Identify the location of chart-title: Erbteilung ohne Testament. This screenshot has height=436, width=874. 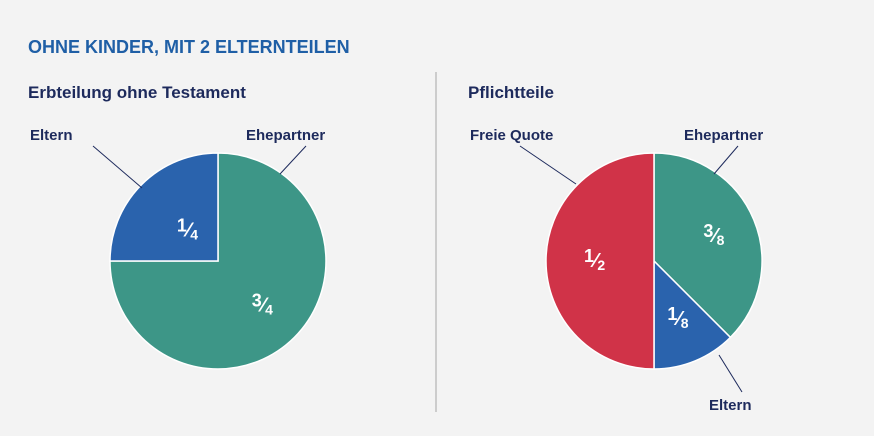
(137, 92).